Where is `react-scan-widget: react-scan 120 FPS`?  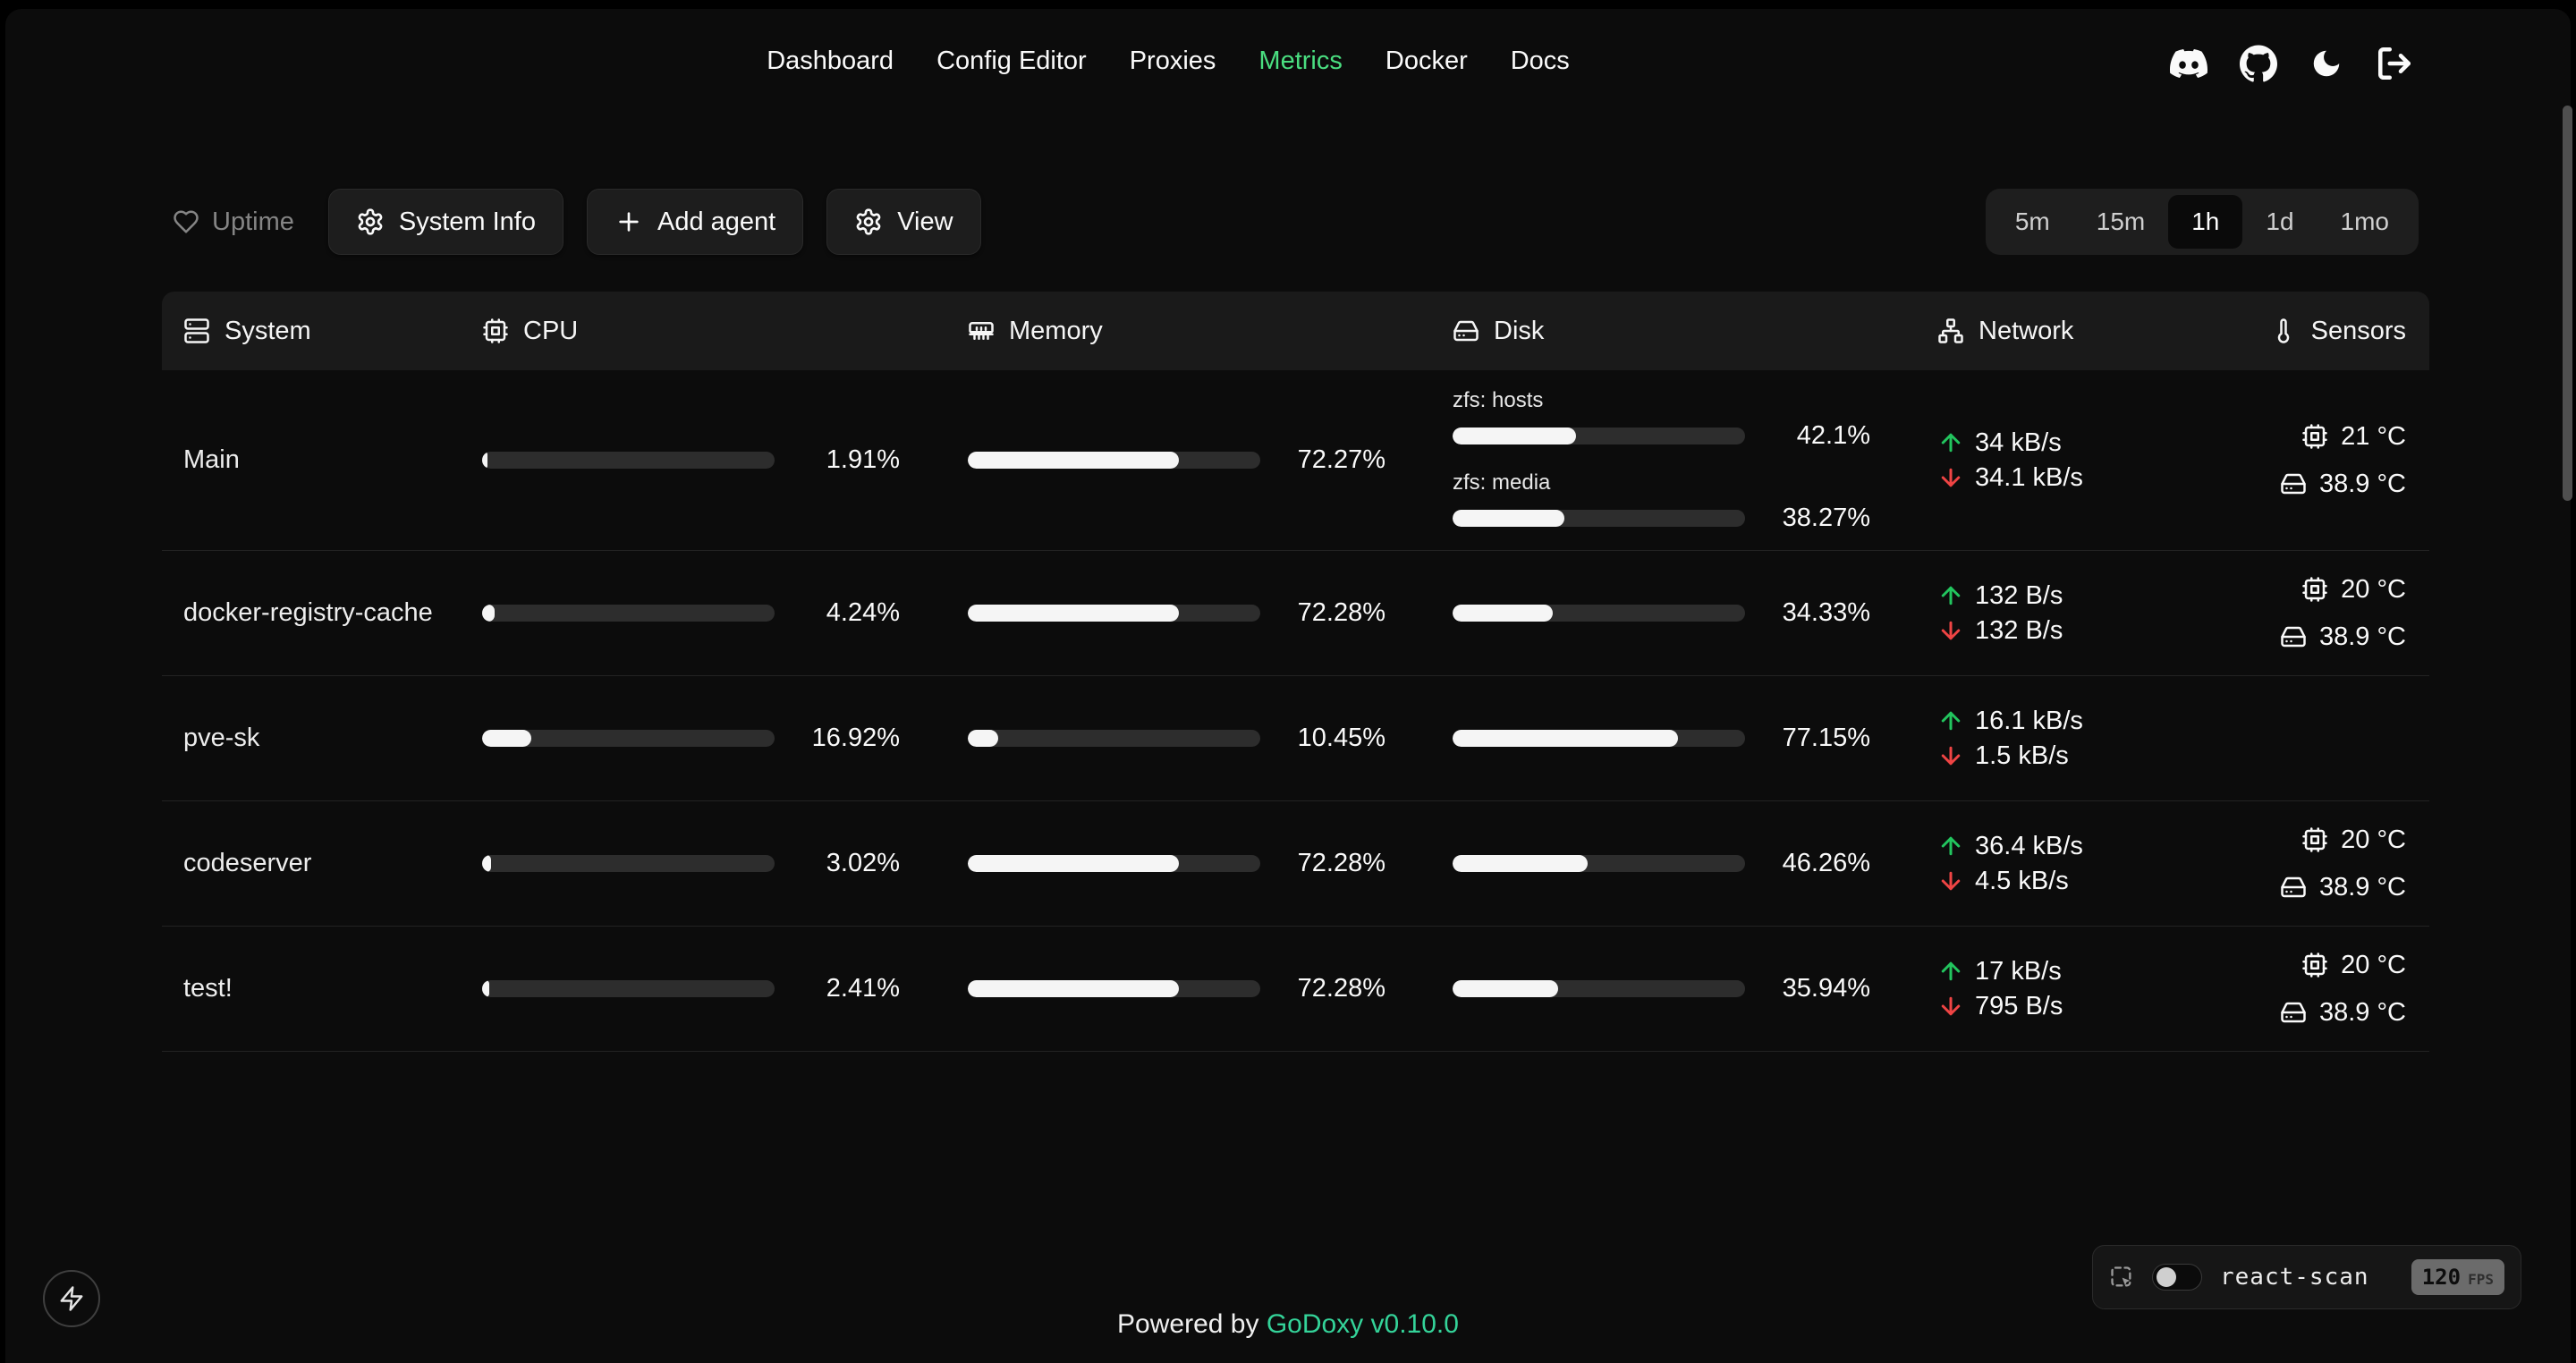 react-scan-widget: react-scan 120 FPS is located at coordinates (2306, 1277).